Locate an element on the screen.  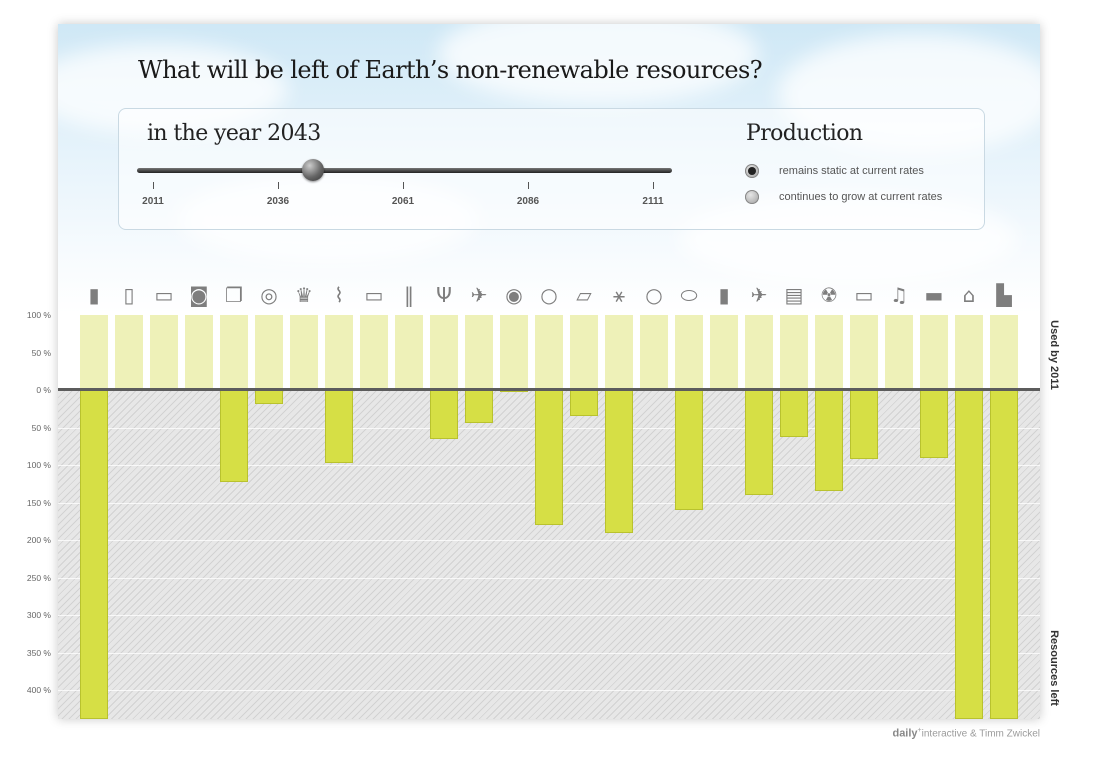
documents-icon: ❐ is located at coordinates (234, 295).